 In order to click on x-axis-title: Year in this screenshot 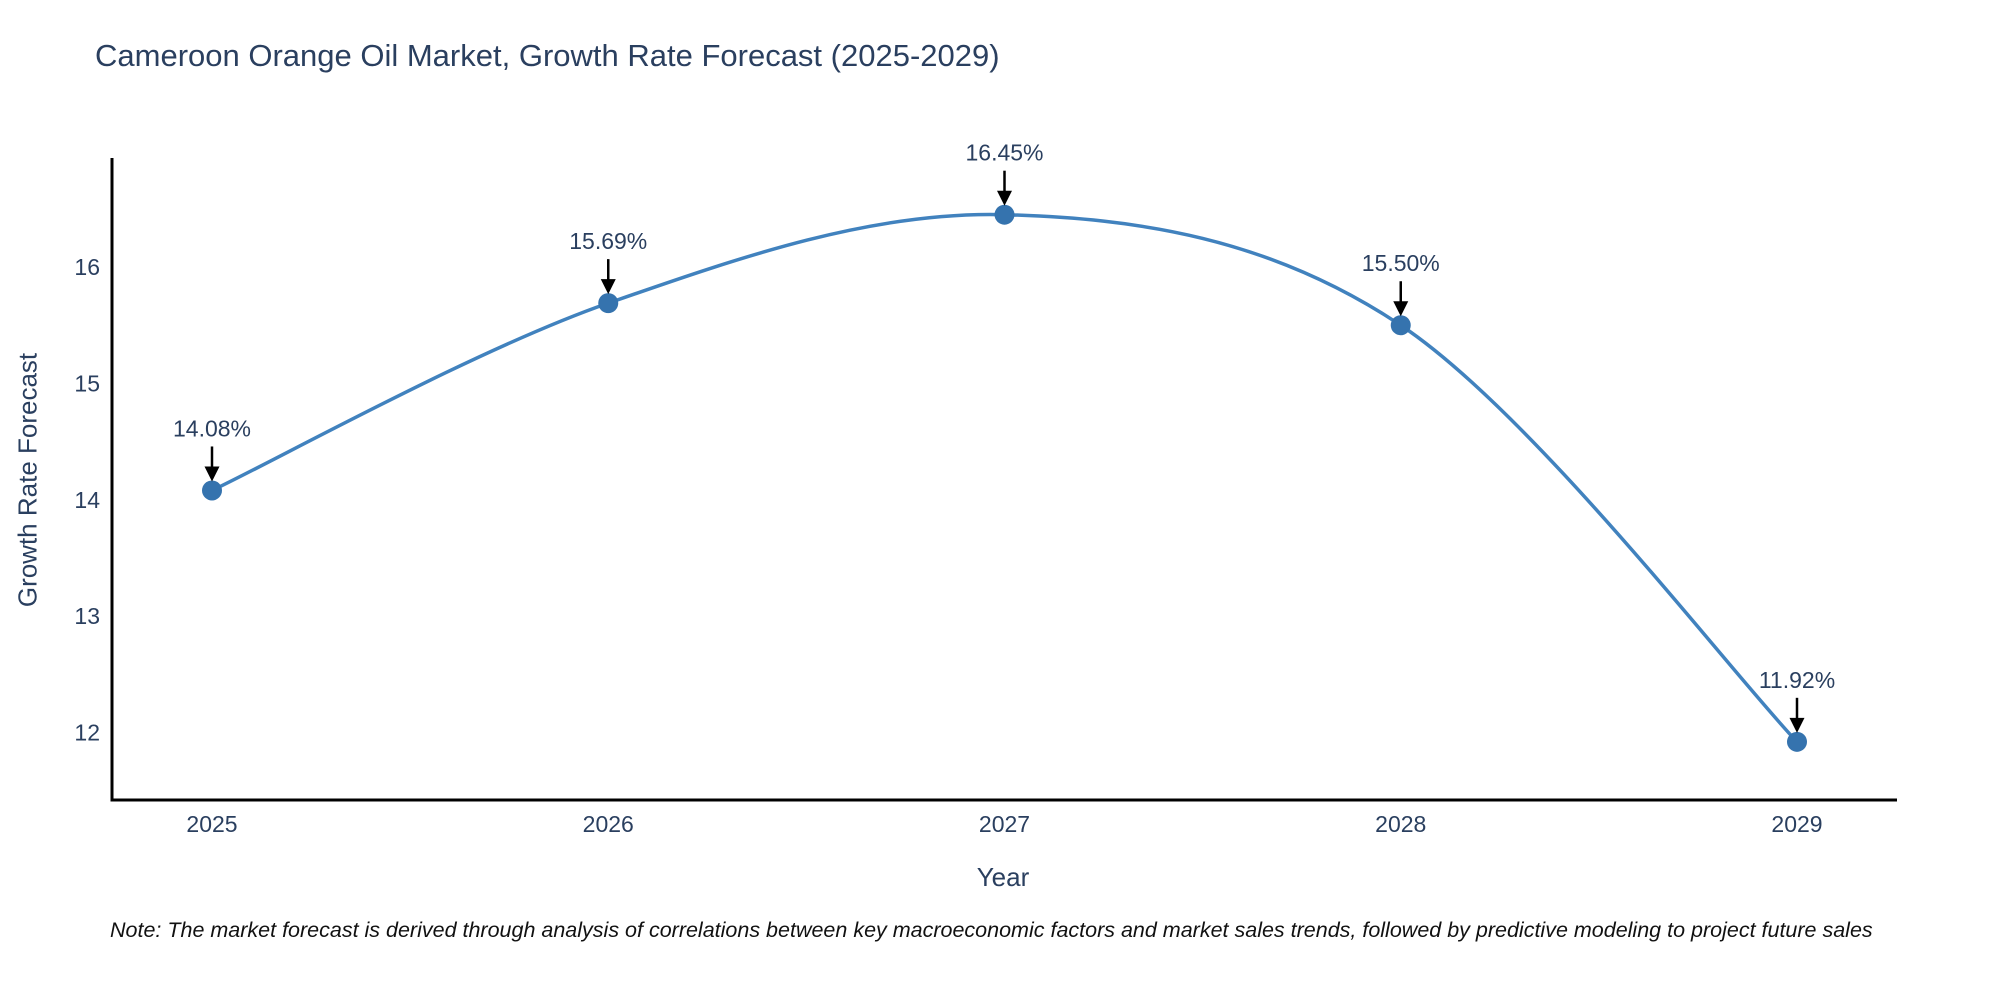, I will do `click(1003, 877)`.